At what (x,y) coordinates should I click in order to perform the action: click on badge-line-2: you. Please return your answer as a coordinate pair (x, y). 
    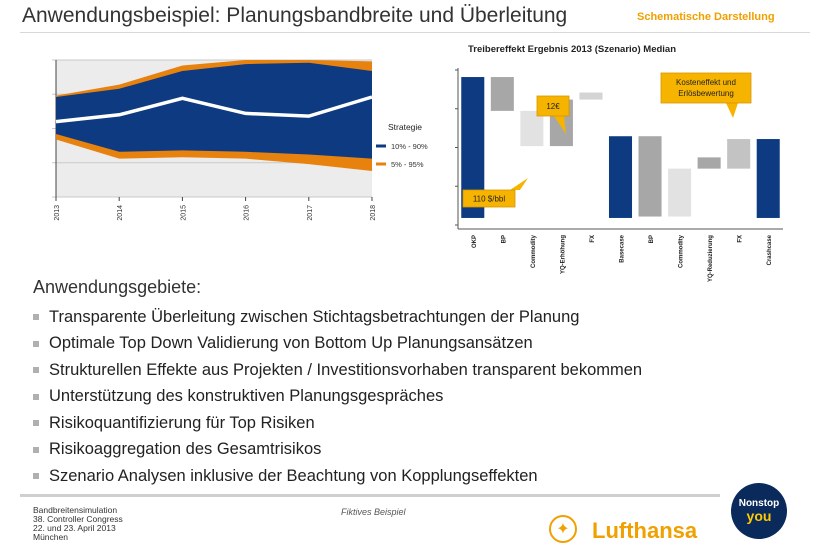
    Looking at the image, I should click on (759, 516).